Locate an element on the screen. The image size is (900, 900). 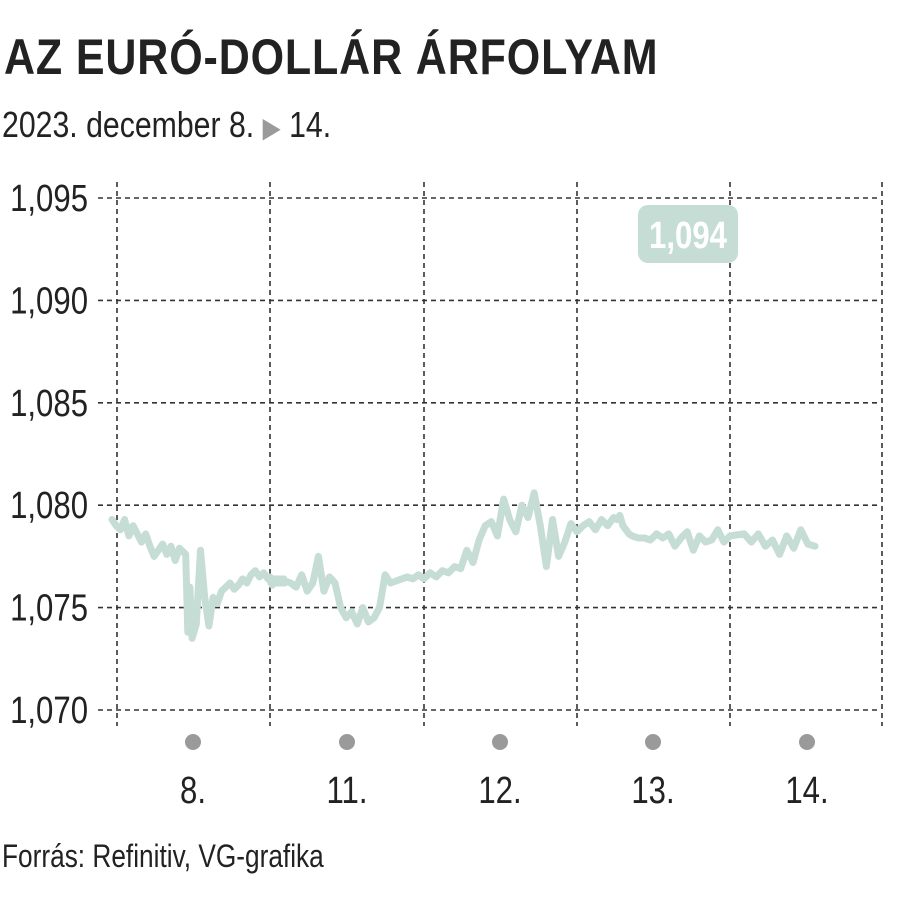
play-arrow-icon: ▶ is located at coordinates (271, 127).